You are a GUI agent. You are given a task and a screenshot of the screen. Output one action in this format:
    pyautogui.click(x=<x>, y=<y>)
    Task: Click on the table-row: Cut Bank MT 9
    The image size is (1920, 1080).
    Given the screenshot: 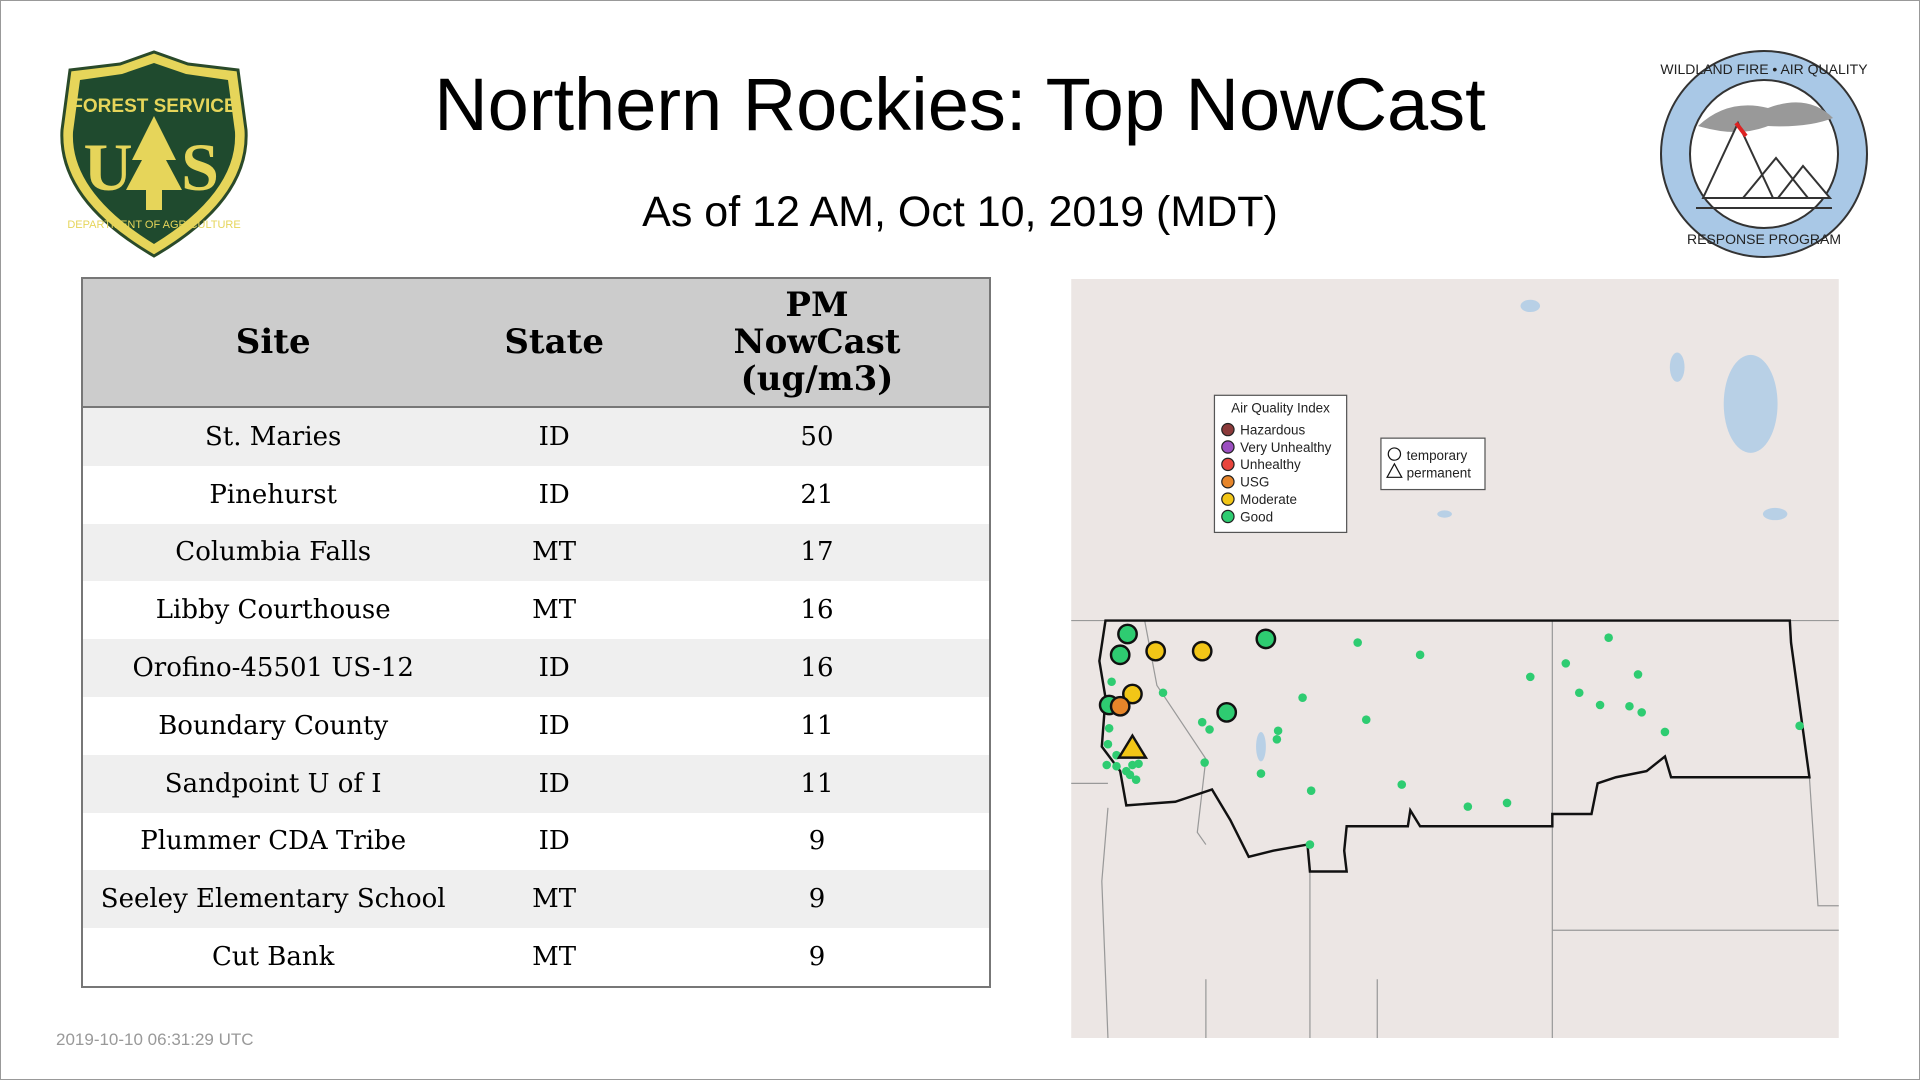 What is the action you would take?
    pyautogui.click(x=536, y=957)
    